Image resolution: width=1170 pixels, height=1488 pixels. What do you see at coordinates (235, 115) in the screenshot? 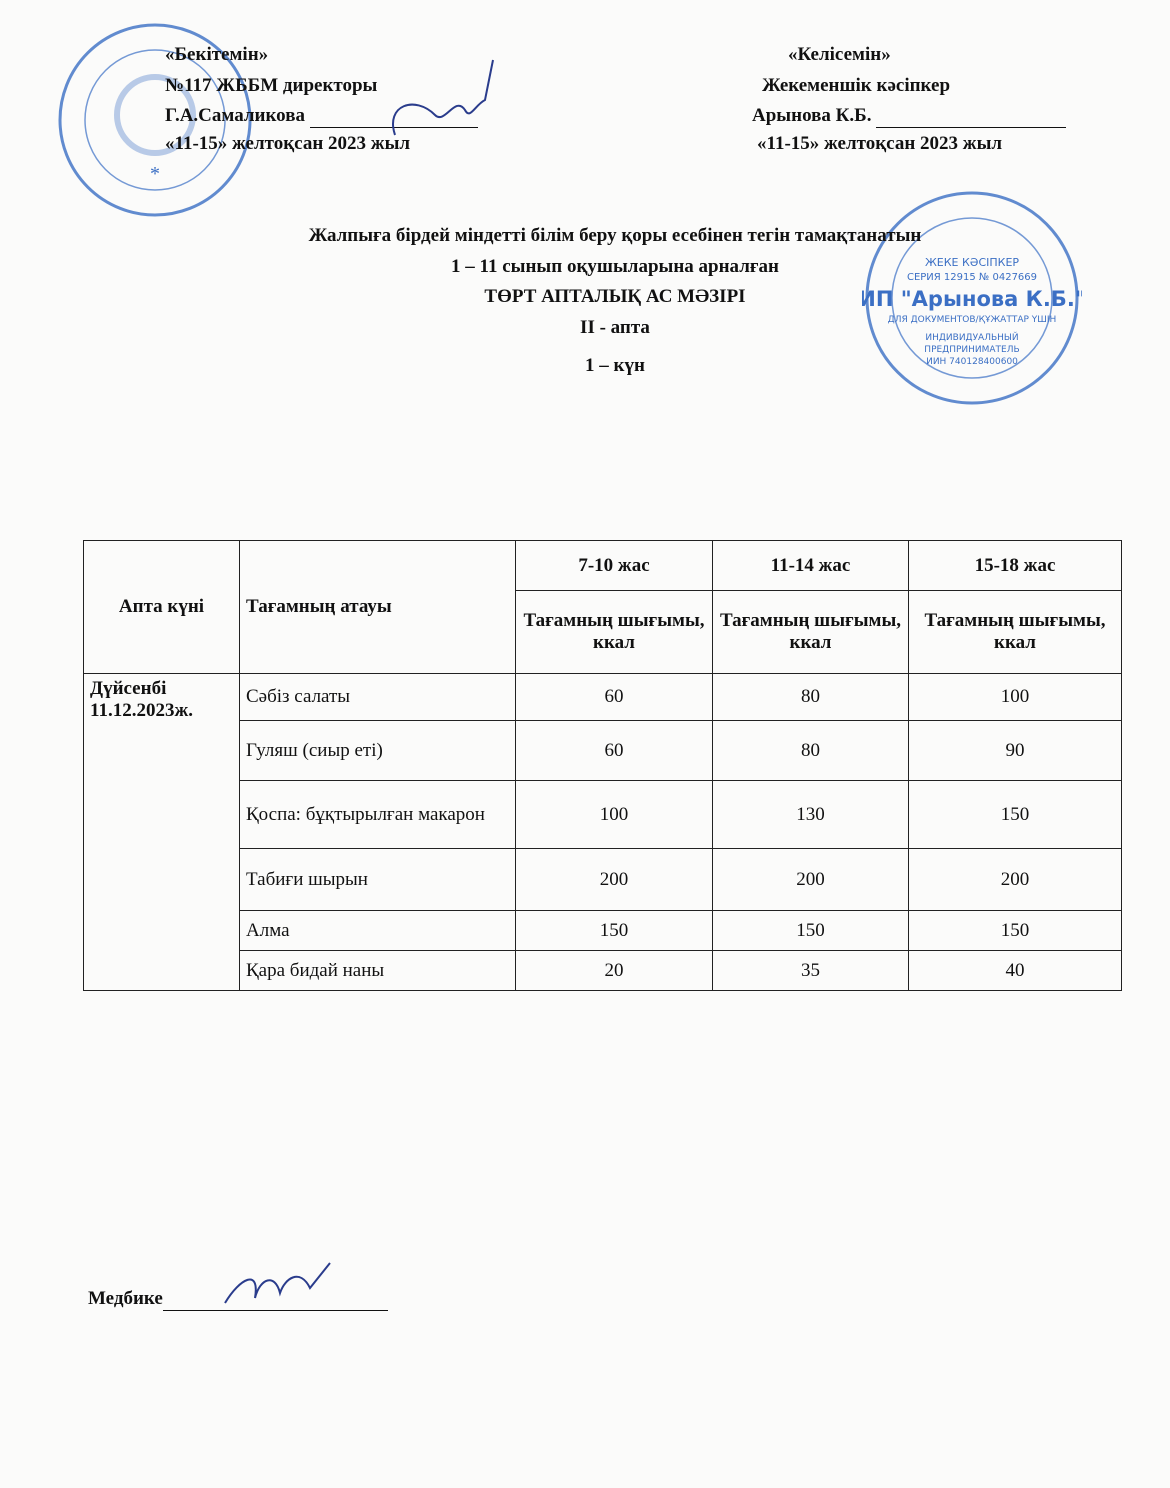
I see `approve-name: Г.А.Самаликова` at bounding box center [235, 115].